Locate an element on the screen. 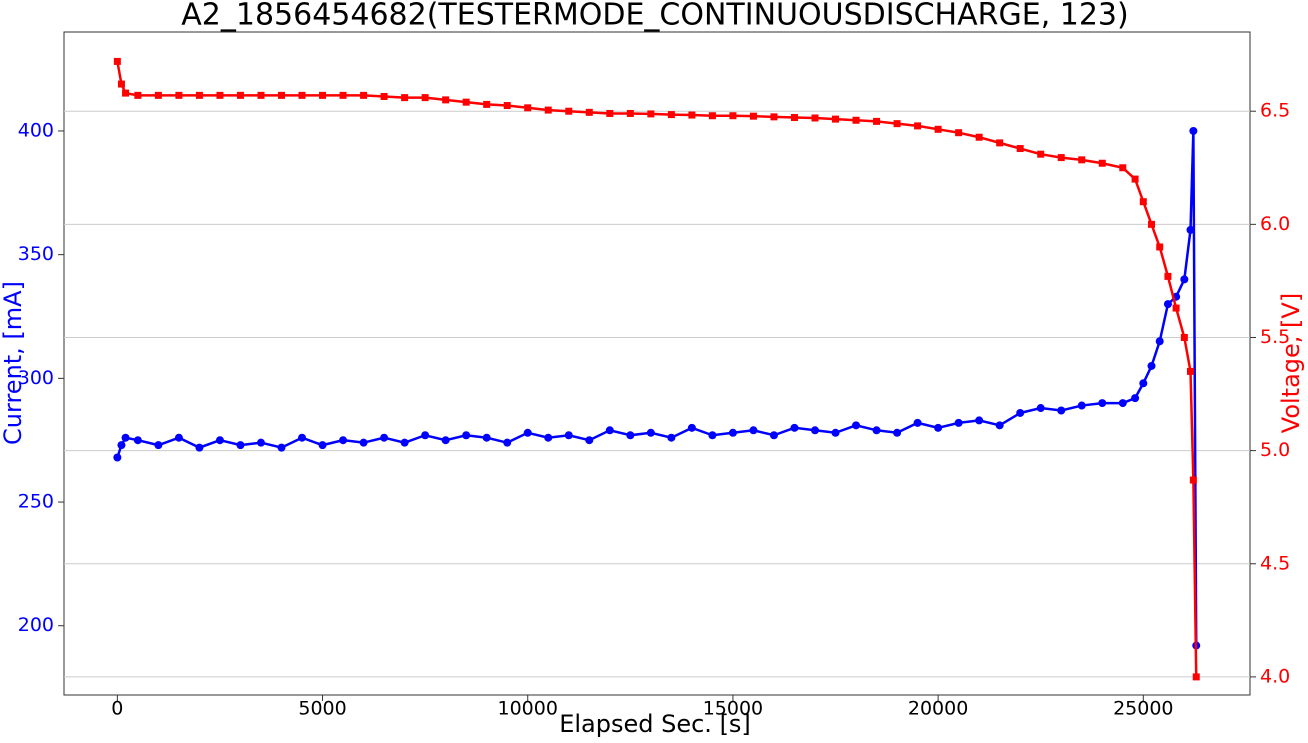  y2-tick-label: 4.5 is located at coordinates (1275, 563).